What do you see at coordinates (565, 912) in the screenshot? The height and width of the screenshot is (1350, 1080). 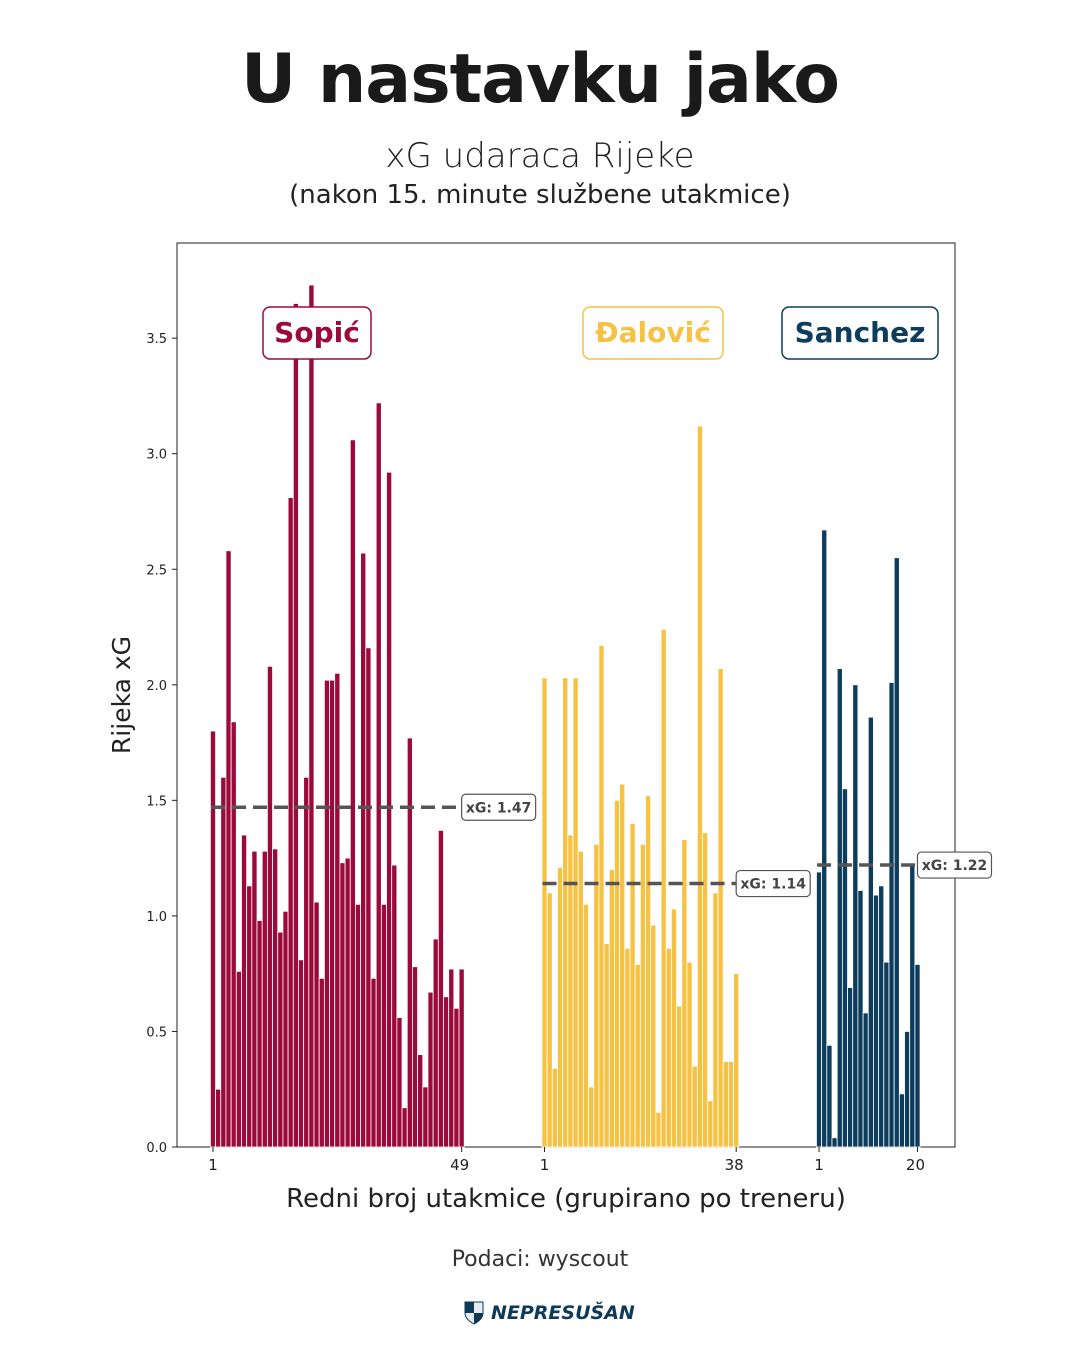 I see `bar-đalović-5` at bounding box center [565, 912].